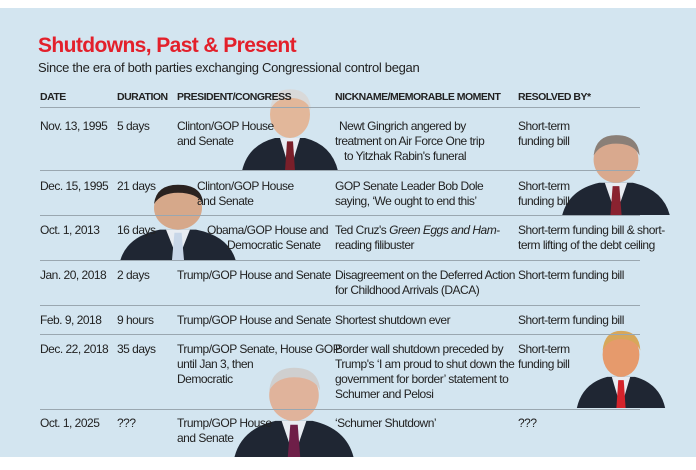 This screenshot has height=470, width=696. Describe the element at coordinates (290, 130) in the screenshot. I see `newt-gingrich-photo` at that location.